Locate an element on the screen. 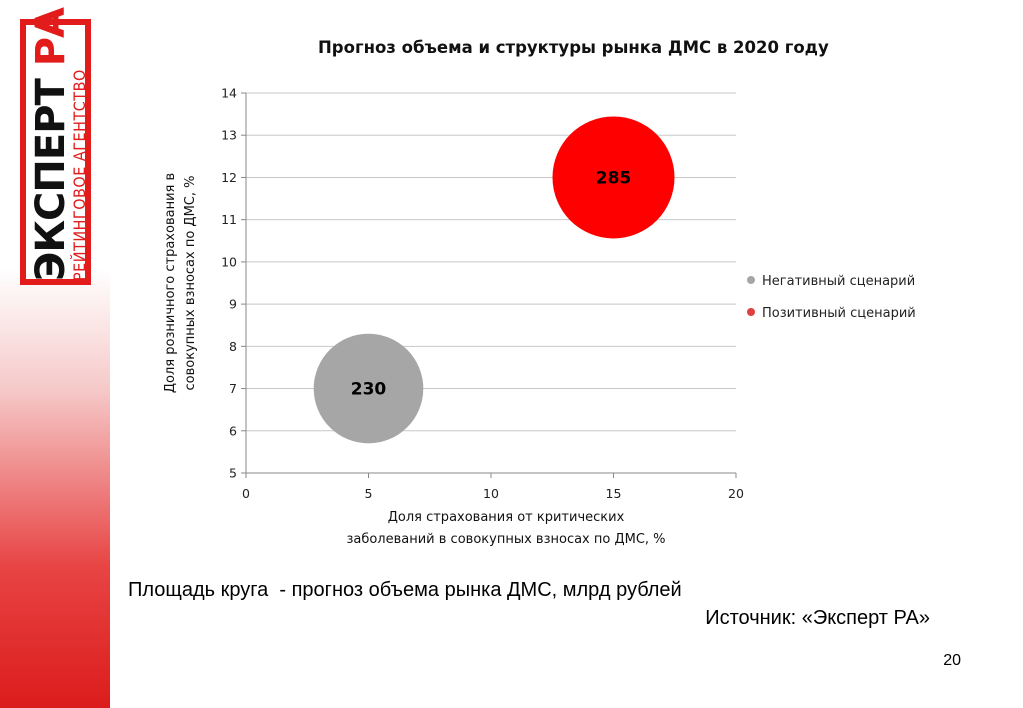  legend: Негативный сценарий Позитивный сценарий is located at coordinates (831, 297).